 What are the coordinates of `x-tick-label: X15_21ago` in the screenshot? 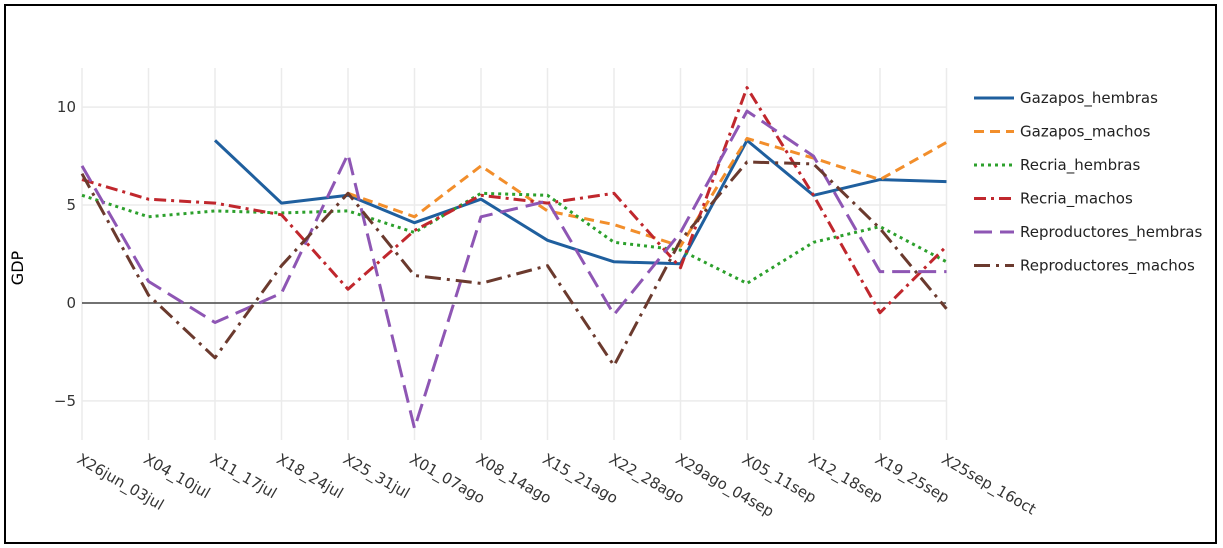 It's located at (580, 479).